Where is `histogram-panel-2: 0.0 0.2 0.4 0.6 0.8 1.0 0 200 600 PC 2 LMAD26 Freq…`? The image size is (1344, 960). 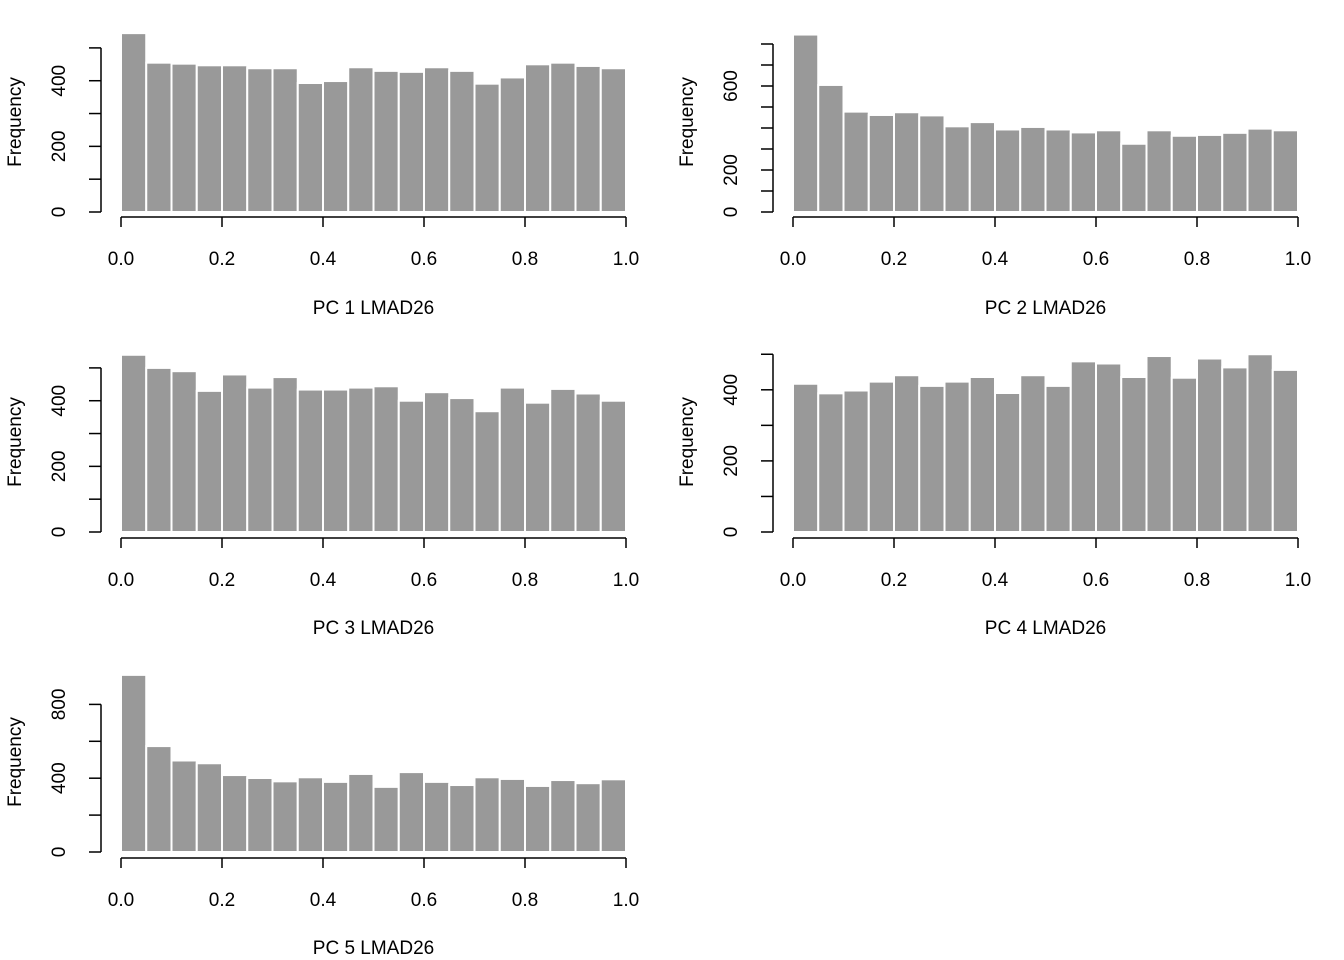 histogram-panel-2: 0.0 0.2 0.4 0.6 0.8 1.0 0 200 600 PC 2 LMAD26 Freq… is located at coordinates (994, 176).